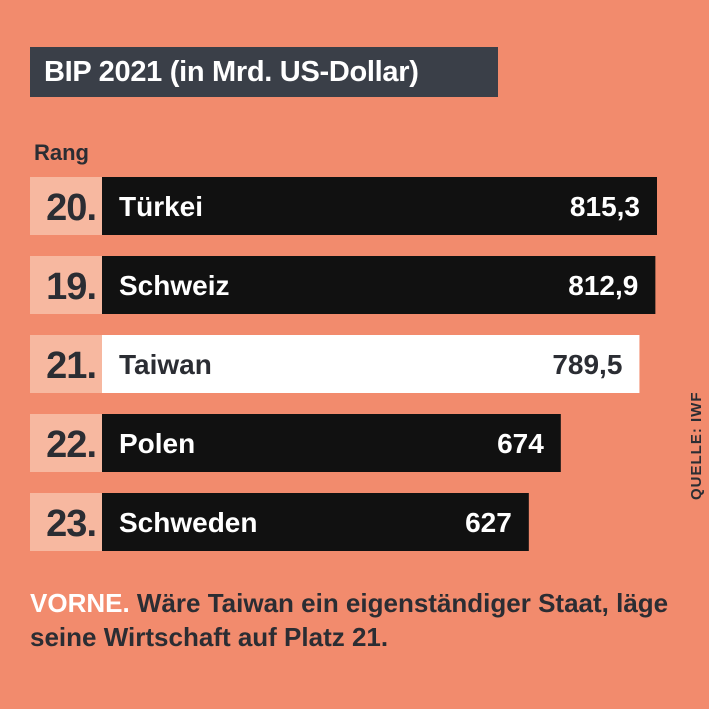  Describe the element at coordinates (161, 206) in the screenshot. I see `category-label: Türkei` at that location.